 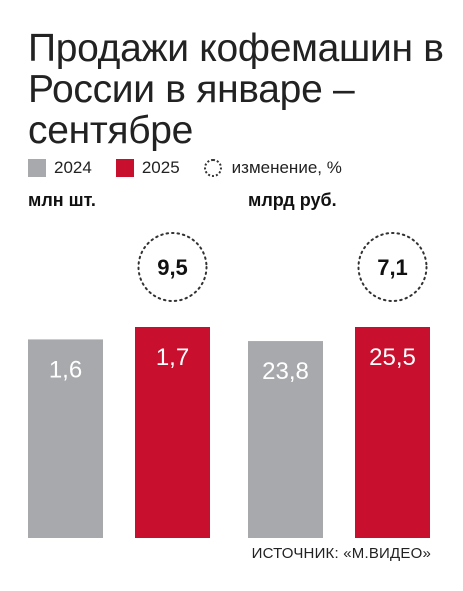 What do you see at coordinates (65, 369) in the screenshot?
I see `bar-value-label-pieces-2024: 1,6` at bounding box center [65, 369].